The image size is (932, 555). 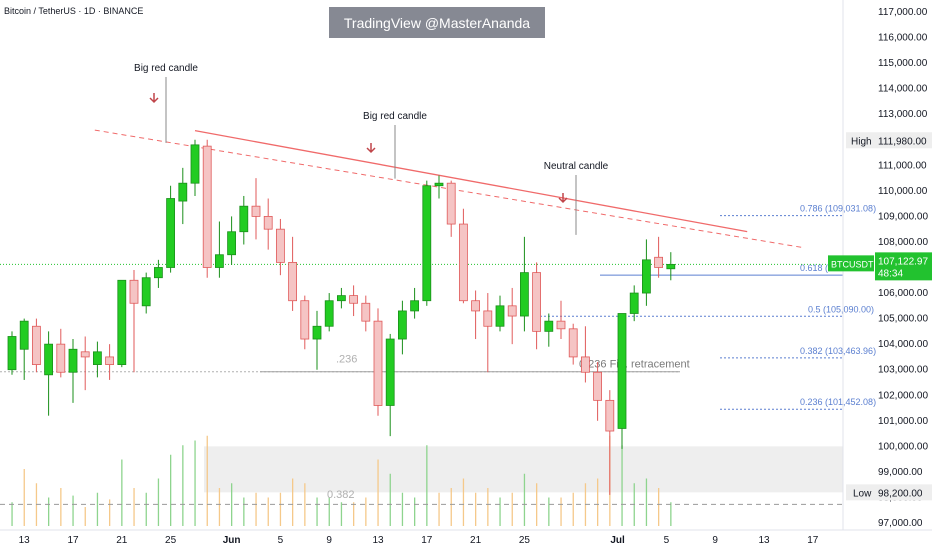 What do you see at coordinates (74, 11) in the screenshot?
I see `symbol-title: Bitcoin / TetherUS · 1D · BINANCE` at bounding box center [74, 11].